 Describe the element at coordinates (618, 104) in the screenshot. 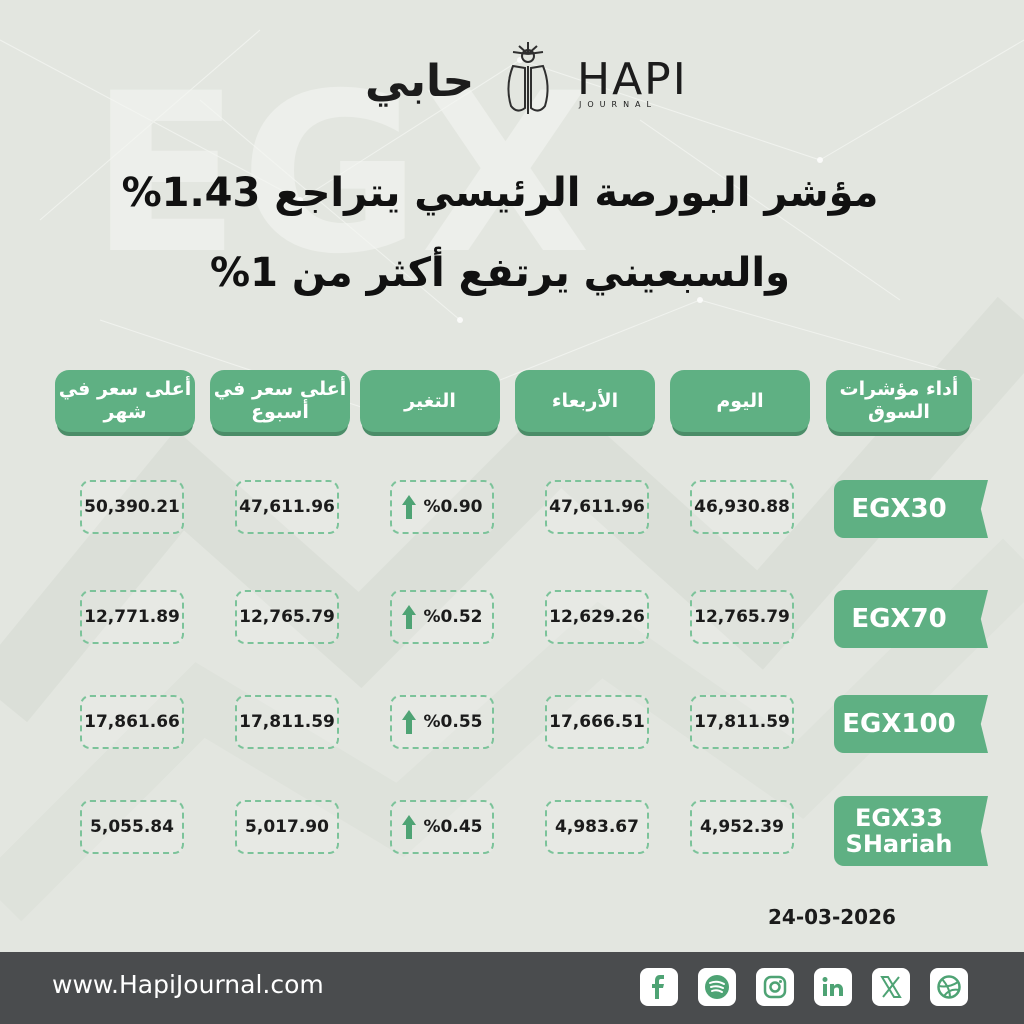

I see `logo-subtitle: JOURNAL` at that location.